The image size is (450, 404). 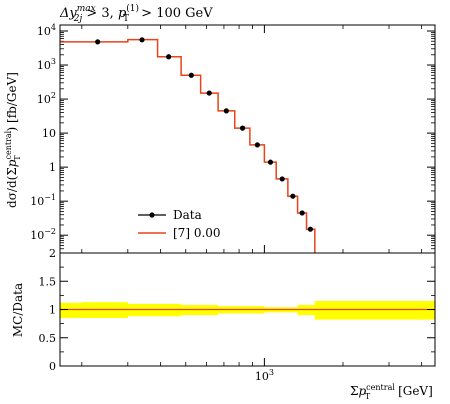 What do you see at coordinates (52, 167) in the screenshot?
I see `y-tick-label: 1` at bounding box center [52, 167].